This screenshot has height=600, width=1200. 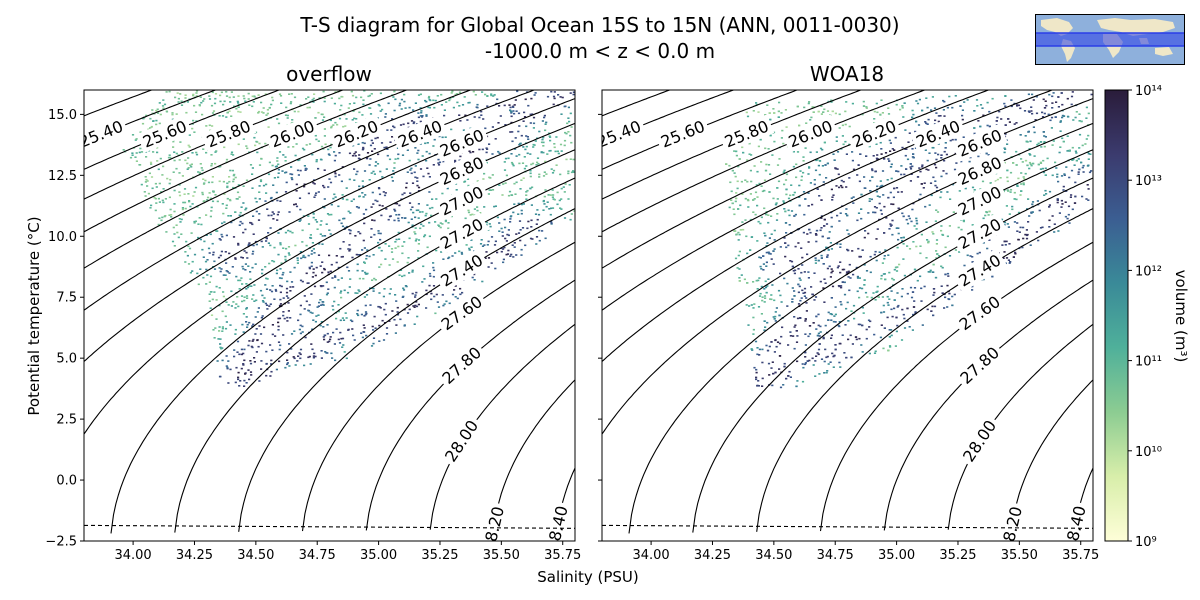 I want to click on colorbar-tick-label: 10¹³, so click(x=1148, y=181).